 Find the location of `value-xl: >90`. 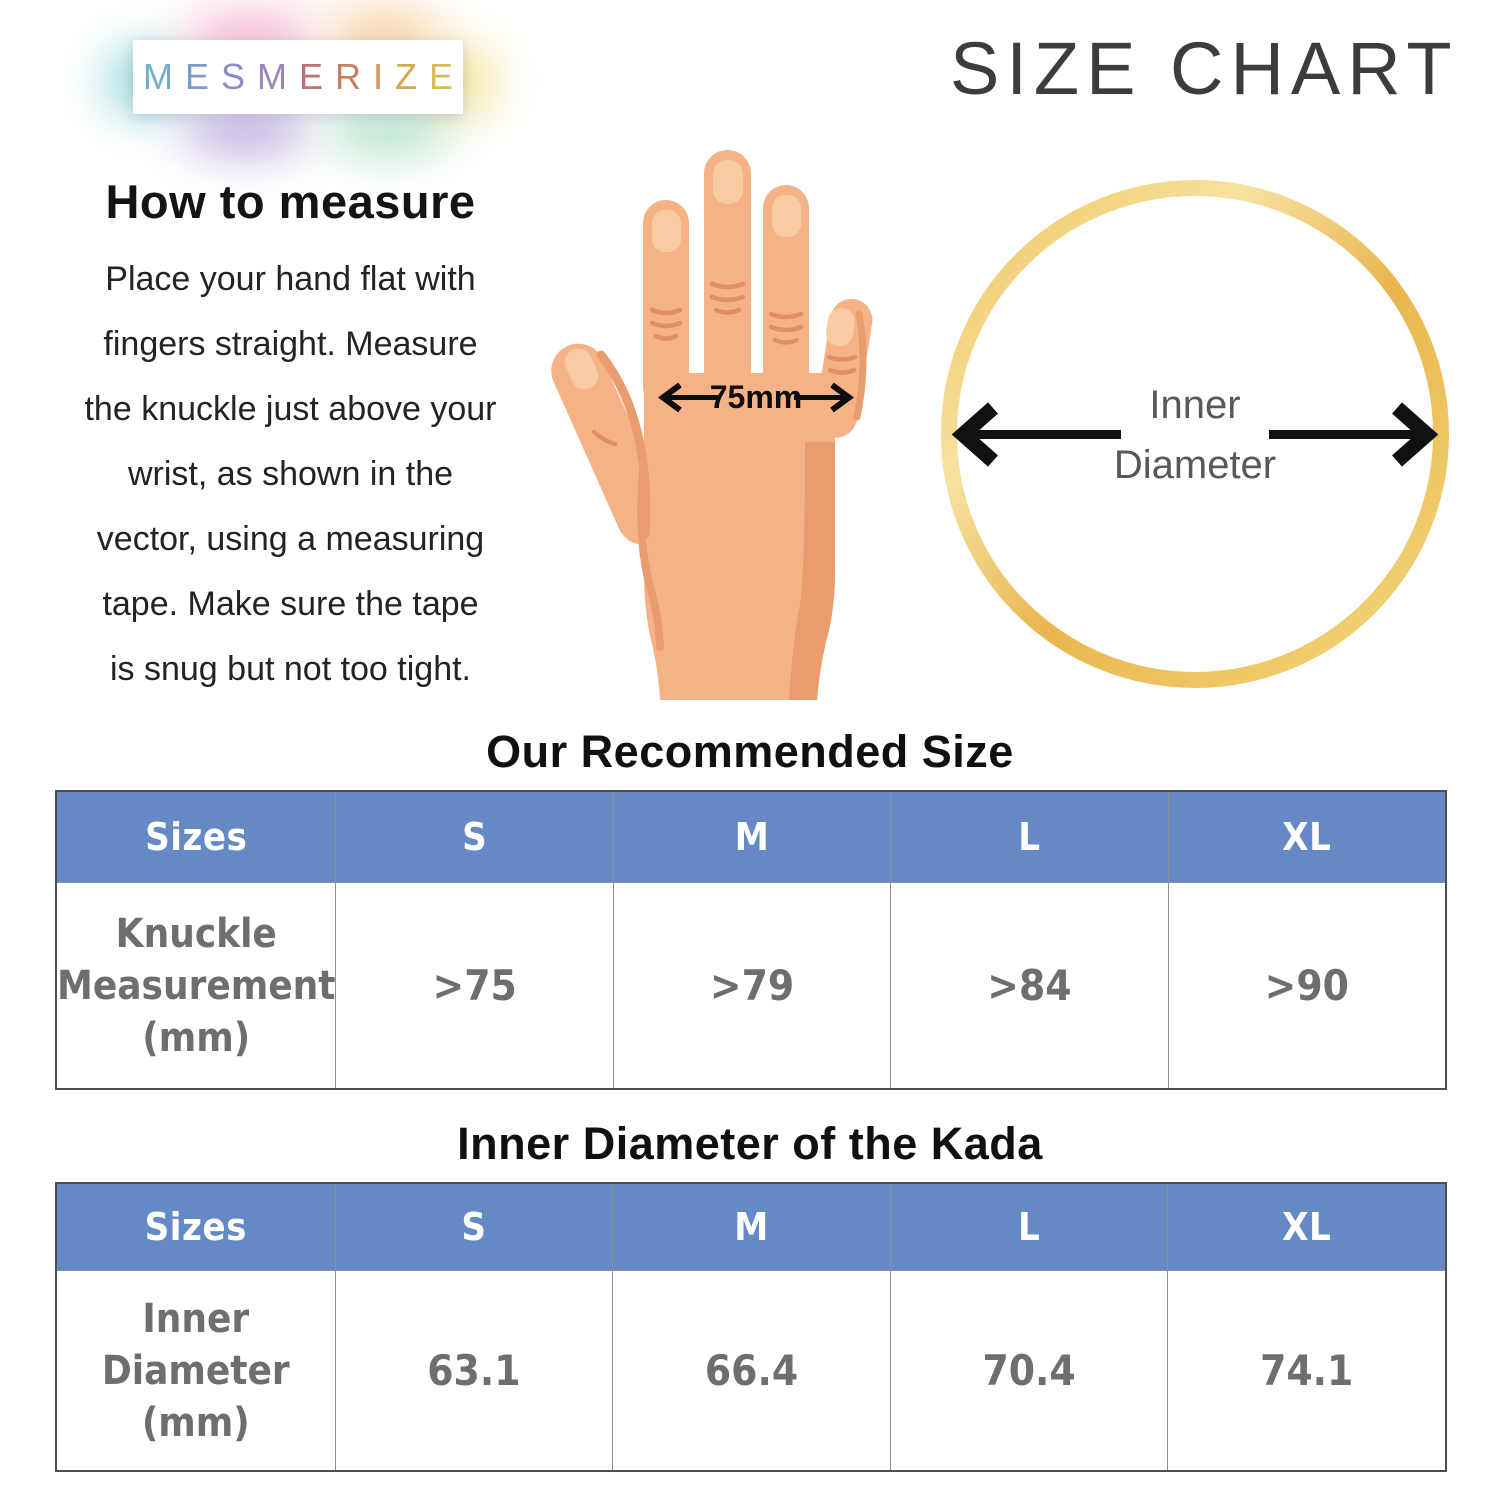

value-xl: >90 is located at coordinates (1306, 985).